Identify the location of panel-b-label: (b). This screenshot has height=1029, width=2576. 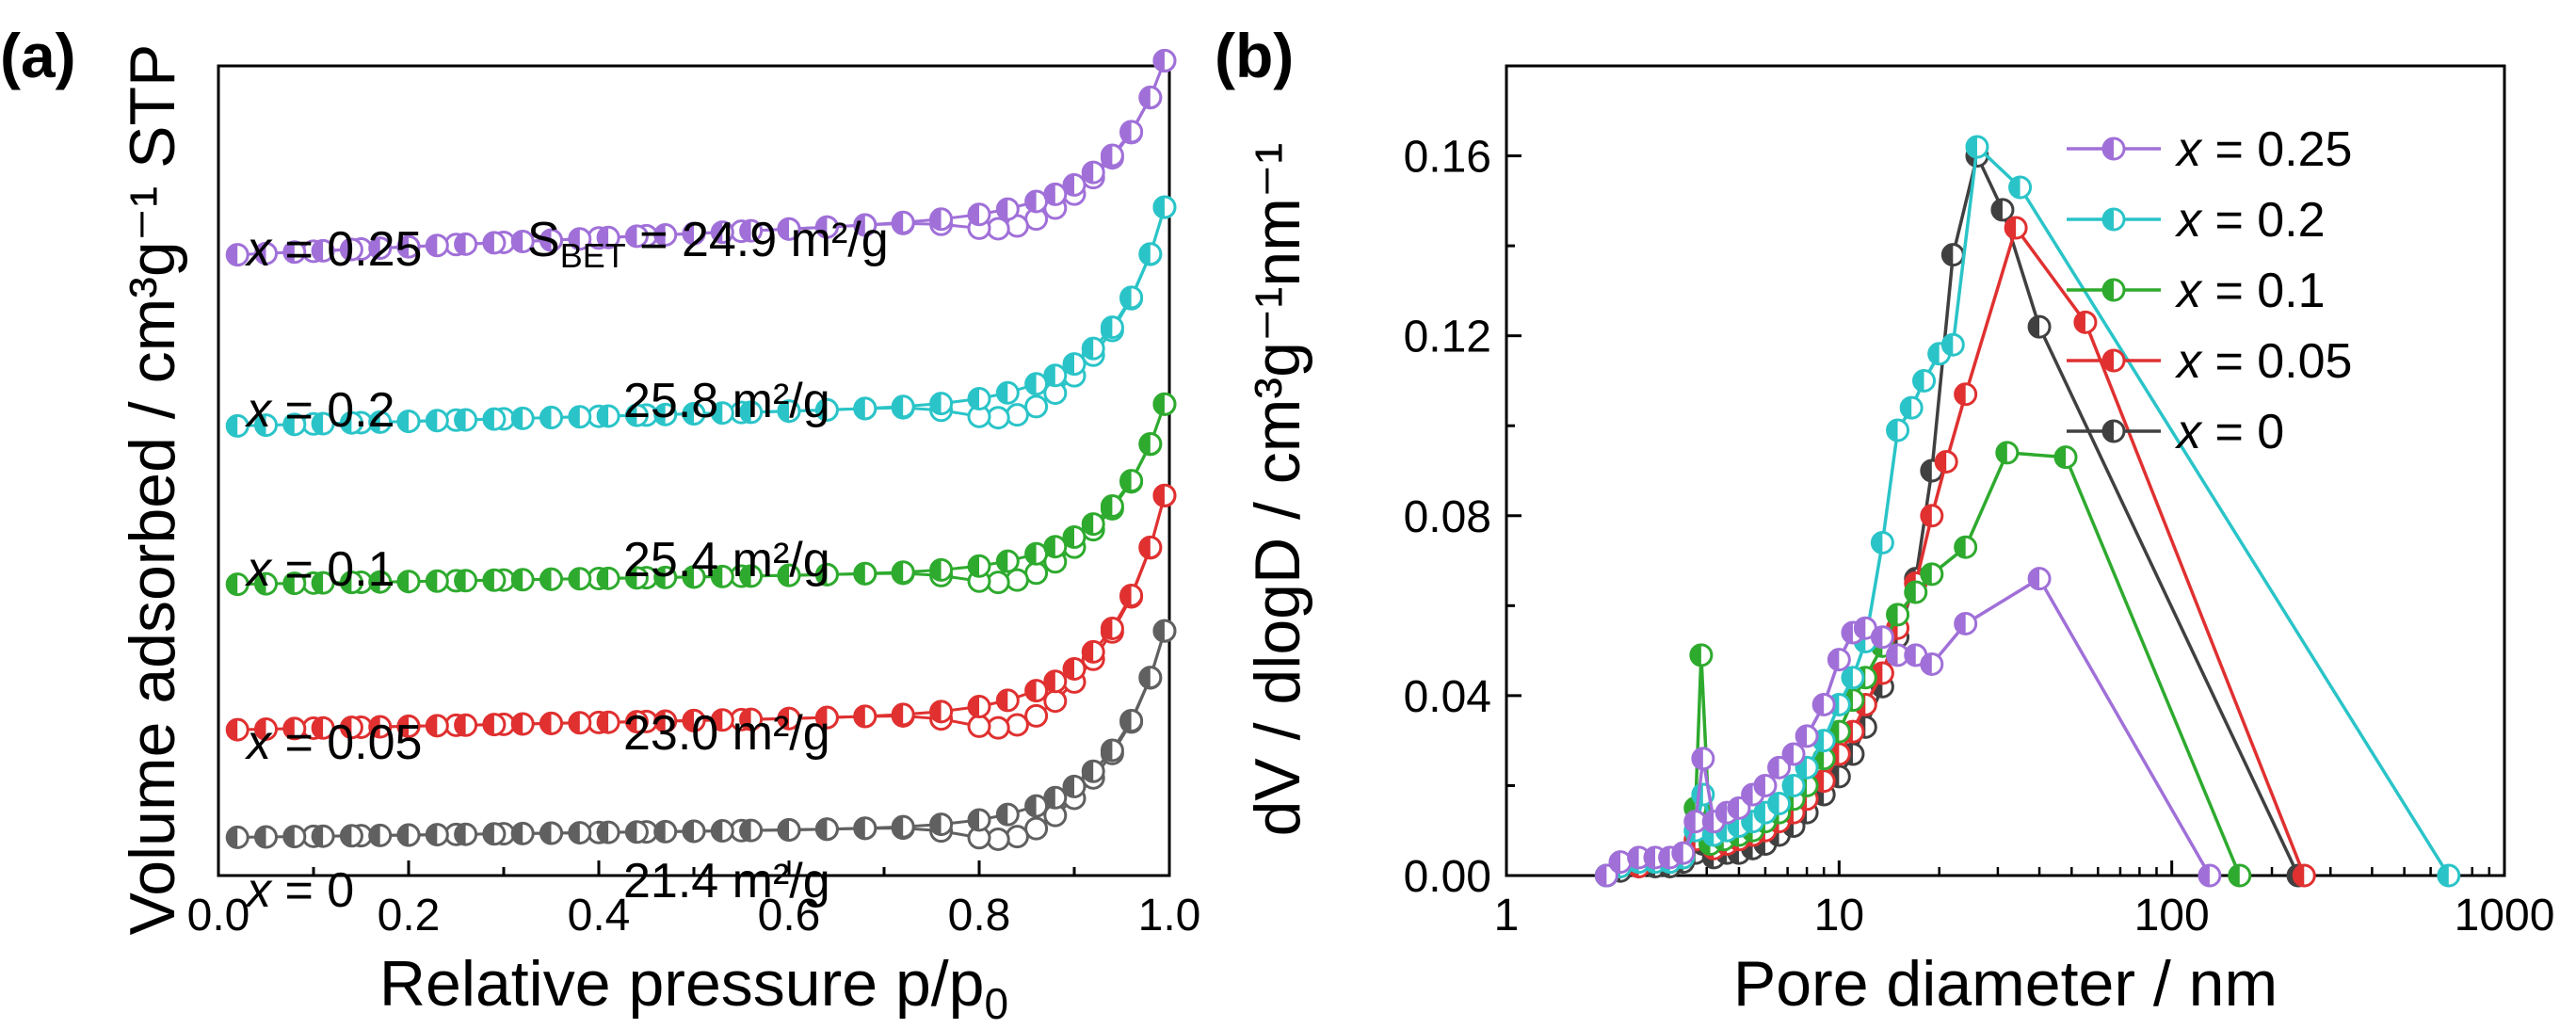
(1254, 56).